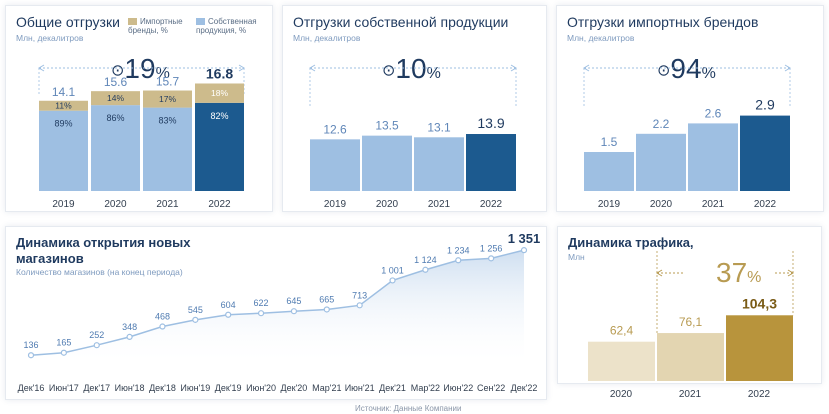 The width and height of the screenshot is (829, 414). Describe the element at coordinates (335, 129) in the screenshot. I see `value-label-2019: 12.6` at that location.